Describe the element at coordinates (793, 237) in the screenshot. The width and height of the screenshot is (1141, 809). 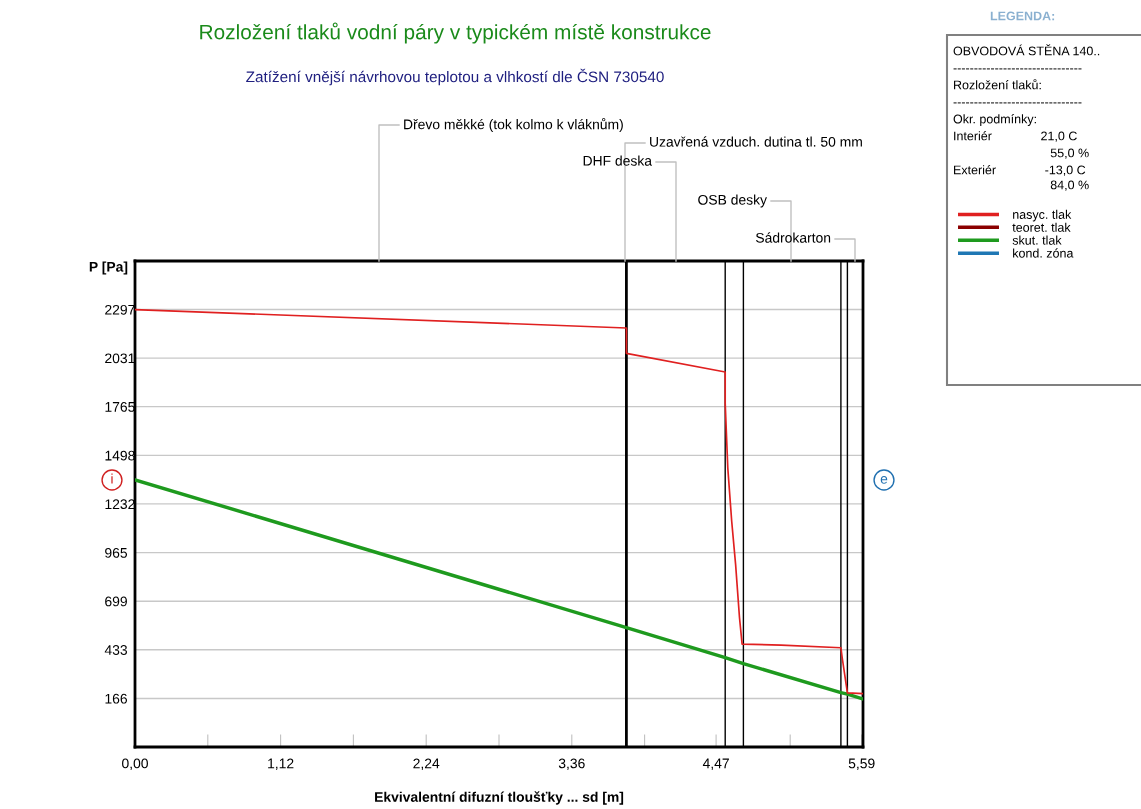
I see `text: Sádrokarton` at that location.